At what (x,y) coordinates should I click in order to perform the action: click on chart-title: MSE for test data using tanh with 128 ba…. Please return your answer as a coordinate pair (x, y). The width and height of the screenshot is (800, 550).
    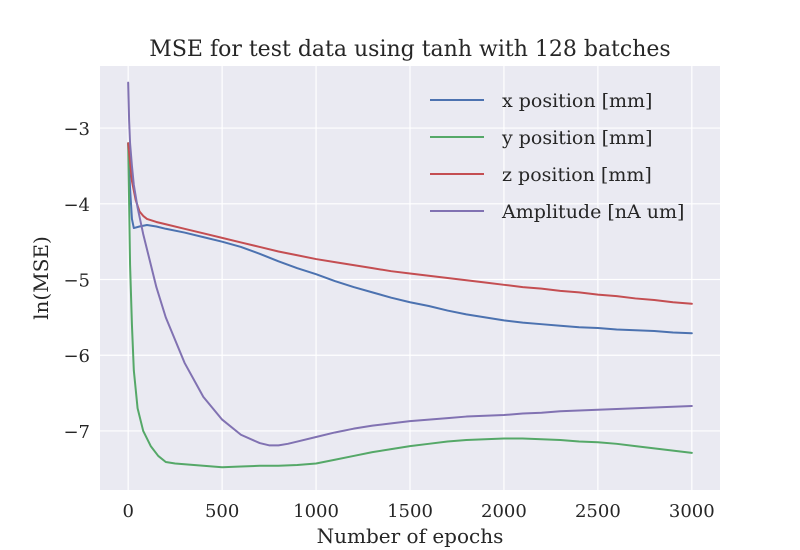
    Looking at the image, I should click on (409, 49).